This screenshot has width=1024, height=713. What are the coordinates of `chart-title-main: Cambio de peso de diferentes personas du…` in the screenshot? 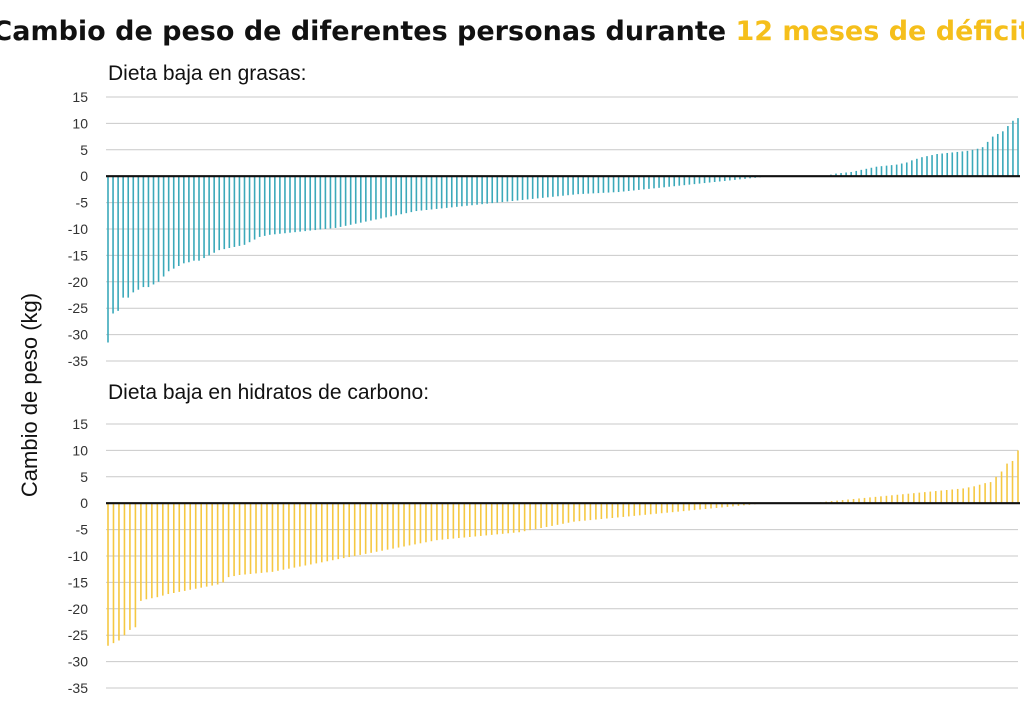 It's located at (367, 31).